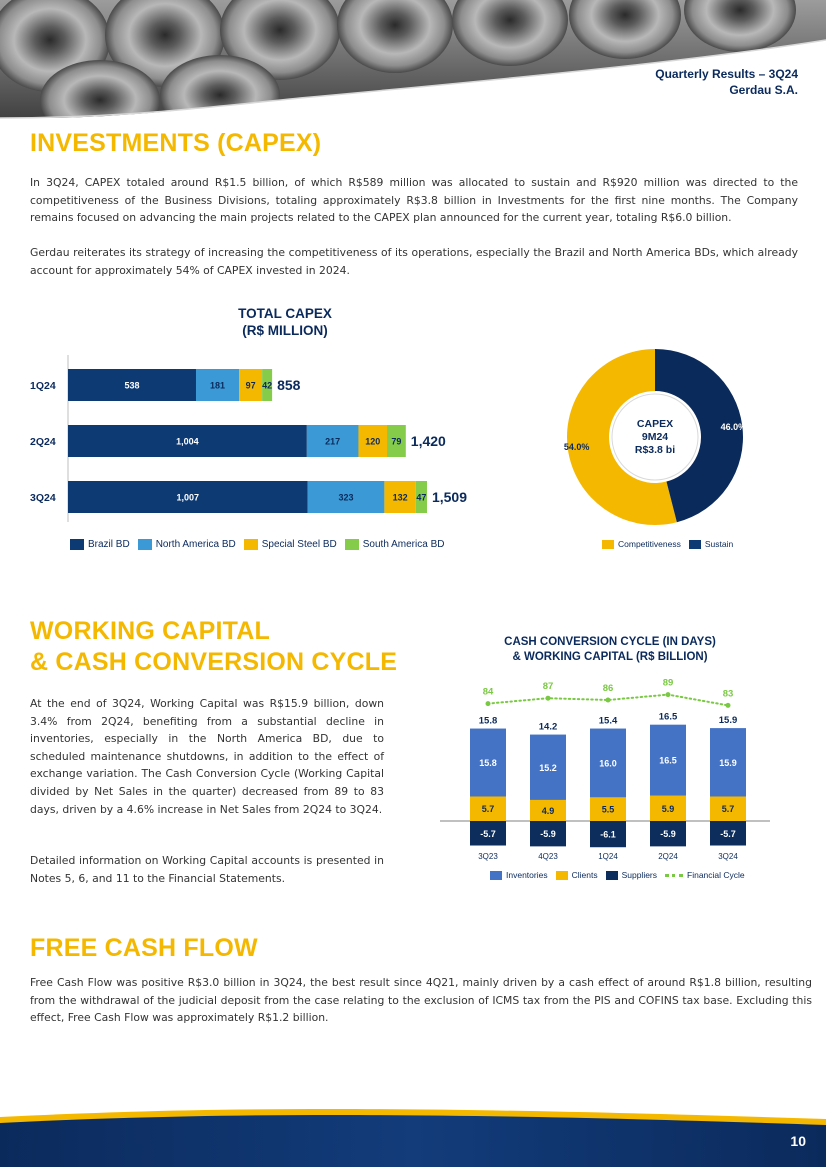 Image resolution: width=826 pixels, height=1167 pixels. I want to click on wc-bar-label: -5.7, so click(728, 834).